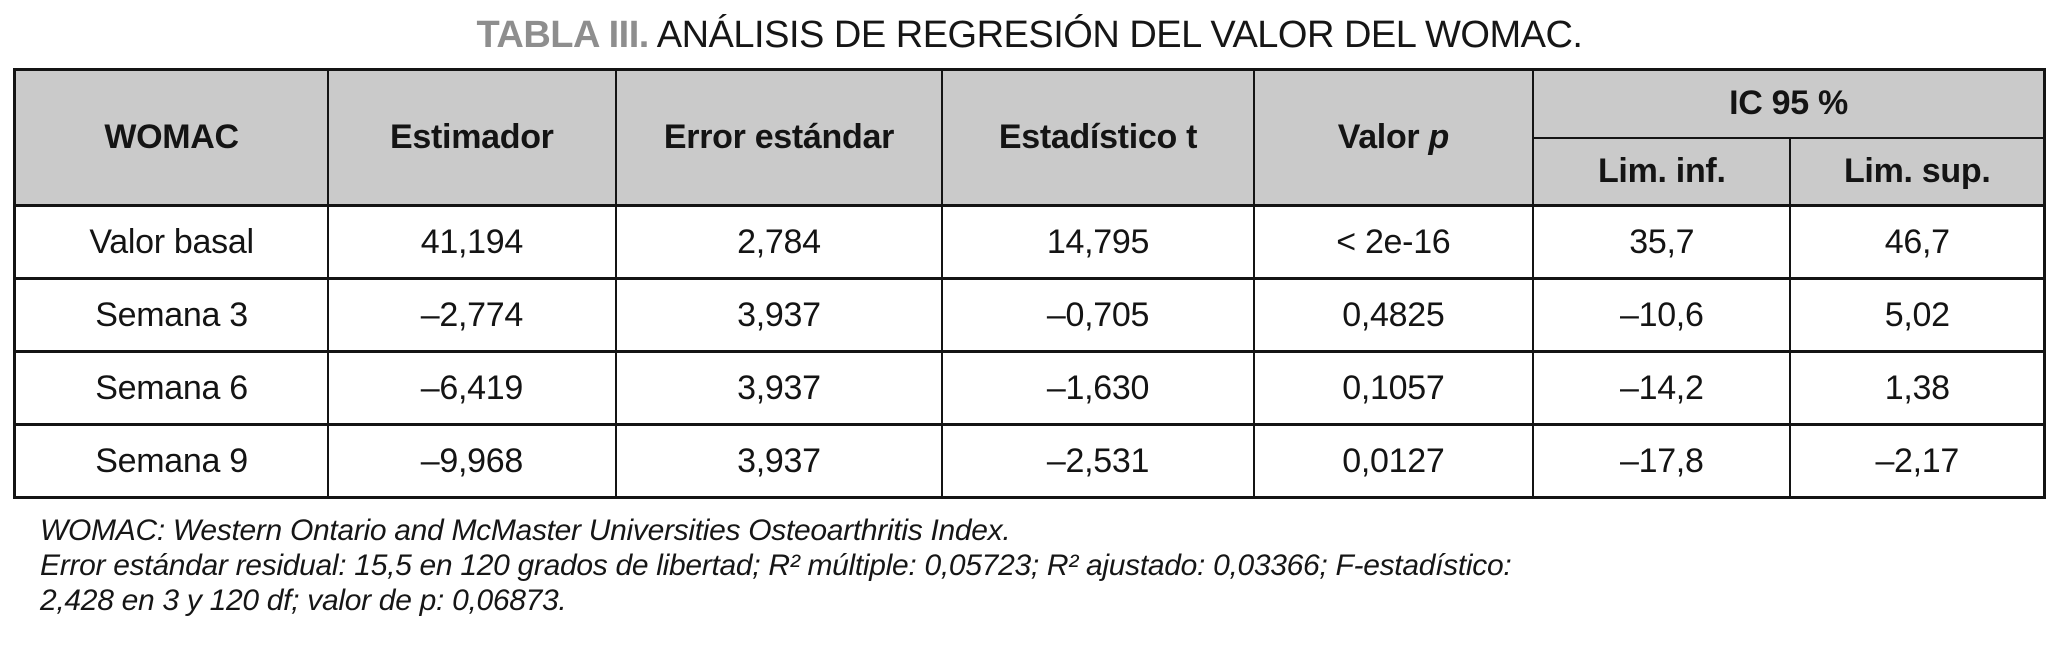  Describe the element at coordinates (472, 461) in the screenshot. I see `cell-estimador: –9,968` at that location.